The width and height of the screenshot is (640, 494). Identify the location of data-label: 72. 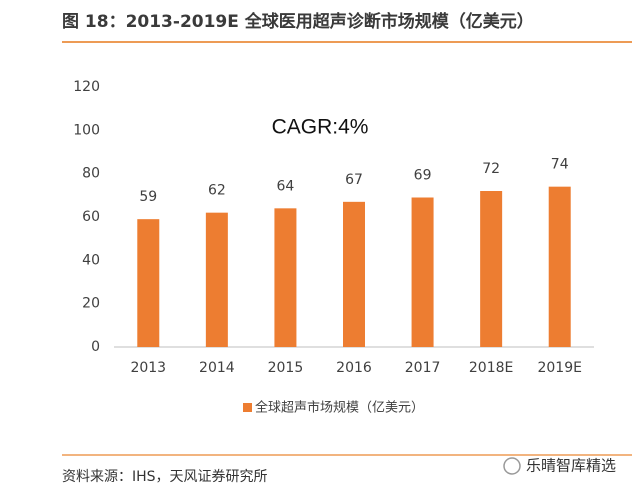
(491, 169).